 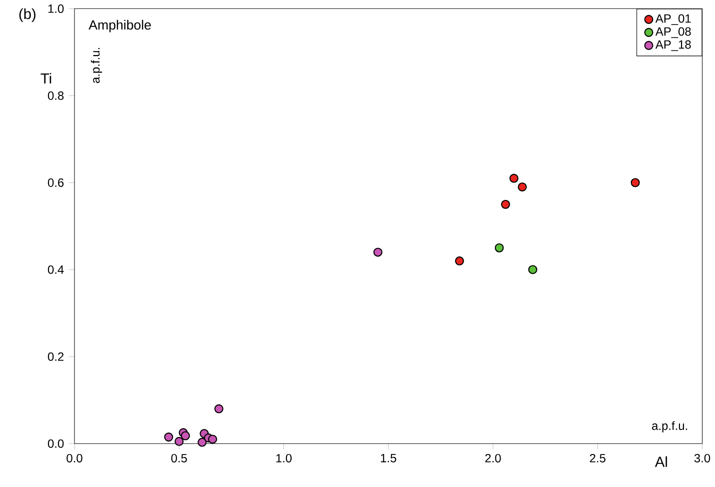 What do you see at coordinates (56, 443) in the screenshot?
I see `y-tick-label: 0.0` at bounding box center [56, 443].